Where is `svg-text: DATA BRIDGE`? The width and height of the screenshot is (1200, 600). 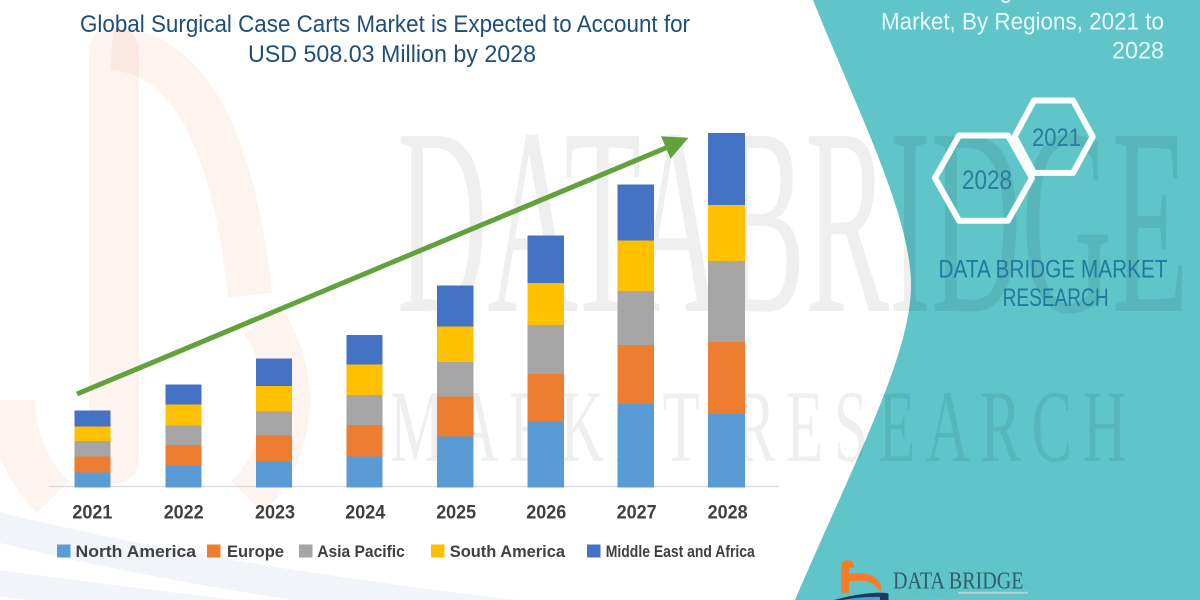
svg-text: DATA BRIDGE is located at coordinates (958, 582).